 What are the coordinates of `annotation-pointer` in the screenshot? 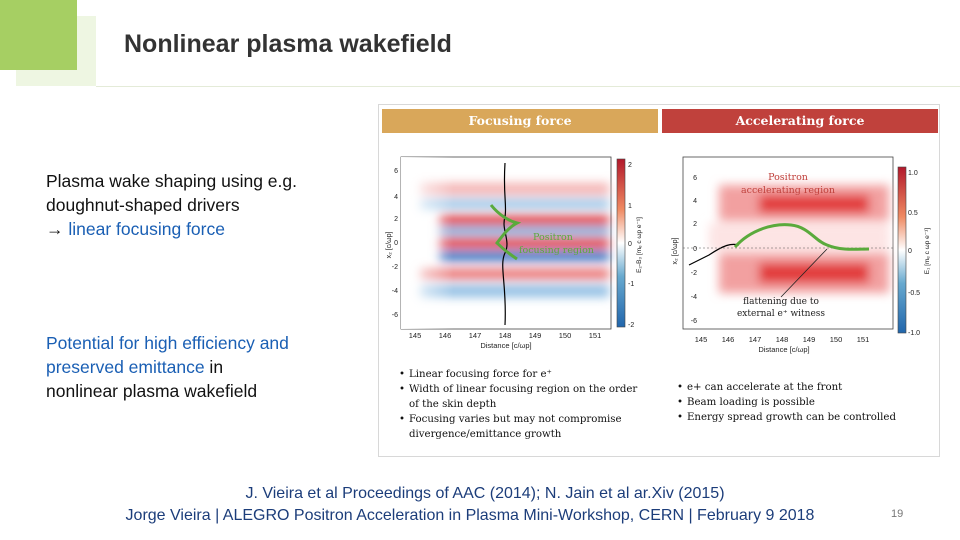 It's located at (804, 273).